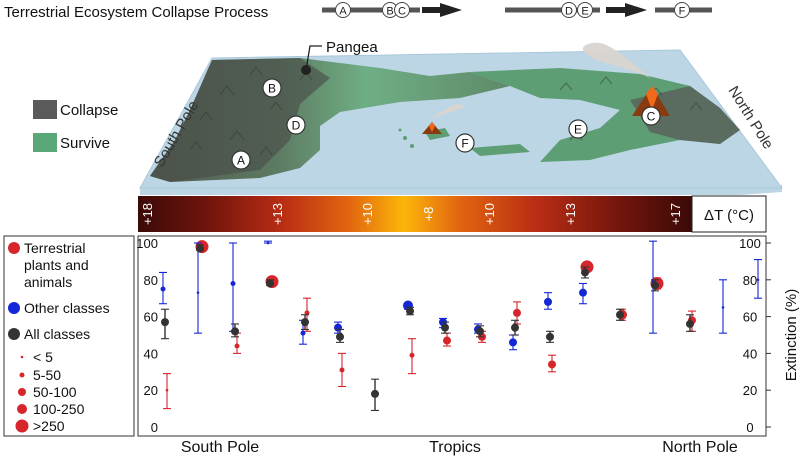 This screenshot has height=456, width=800. I want to click on survive-swatch, so click(45, 142).